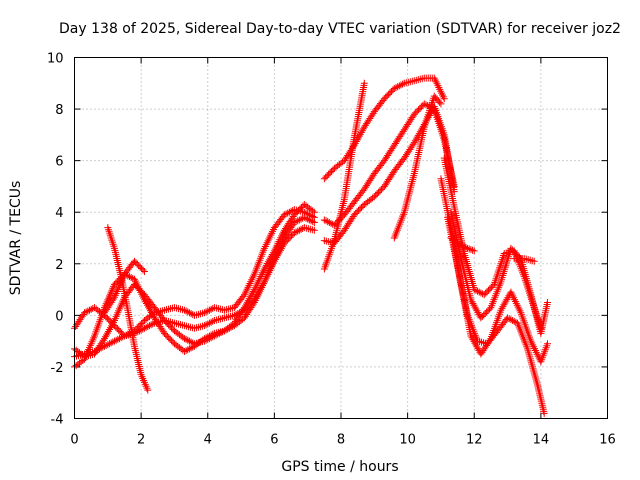  What do you see at coordinates (59, 213) in the screenshot?
I see `y-tick-label: 4` at bounding box center [59, 213].